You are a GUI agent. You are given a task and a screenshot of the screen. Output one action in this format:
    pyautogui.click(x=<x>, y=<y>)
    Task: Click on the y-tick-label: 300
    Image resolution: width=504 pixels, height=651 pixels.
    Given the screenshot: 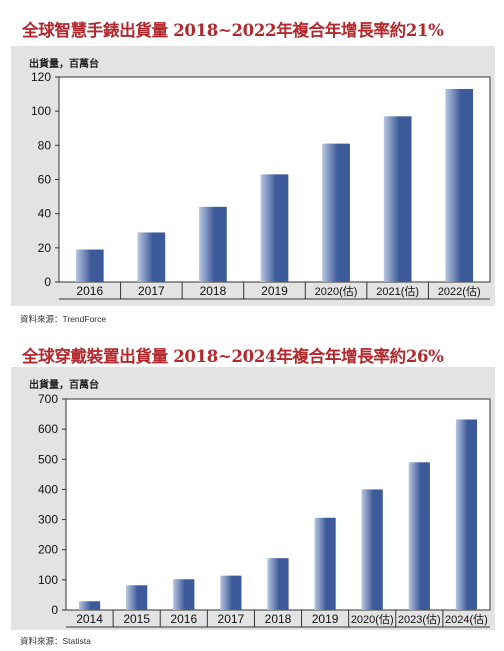 What is the action you would take?
    pyautogui.click(x=48, y=520)
    